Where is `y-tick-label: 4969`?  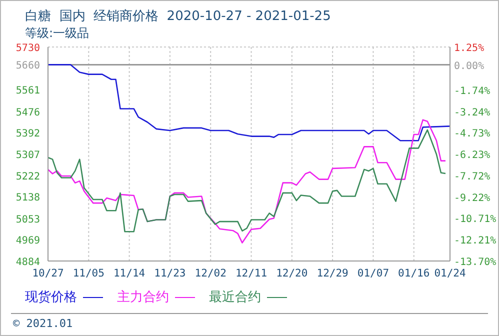
y-tick-label: 4969 is located at coordinates (28, 241).